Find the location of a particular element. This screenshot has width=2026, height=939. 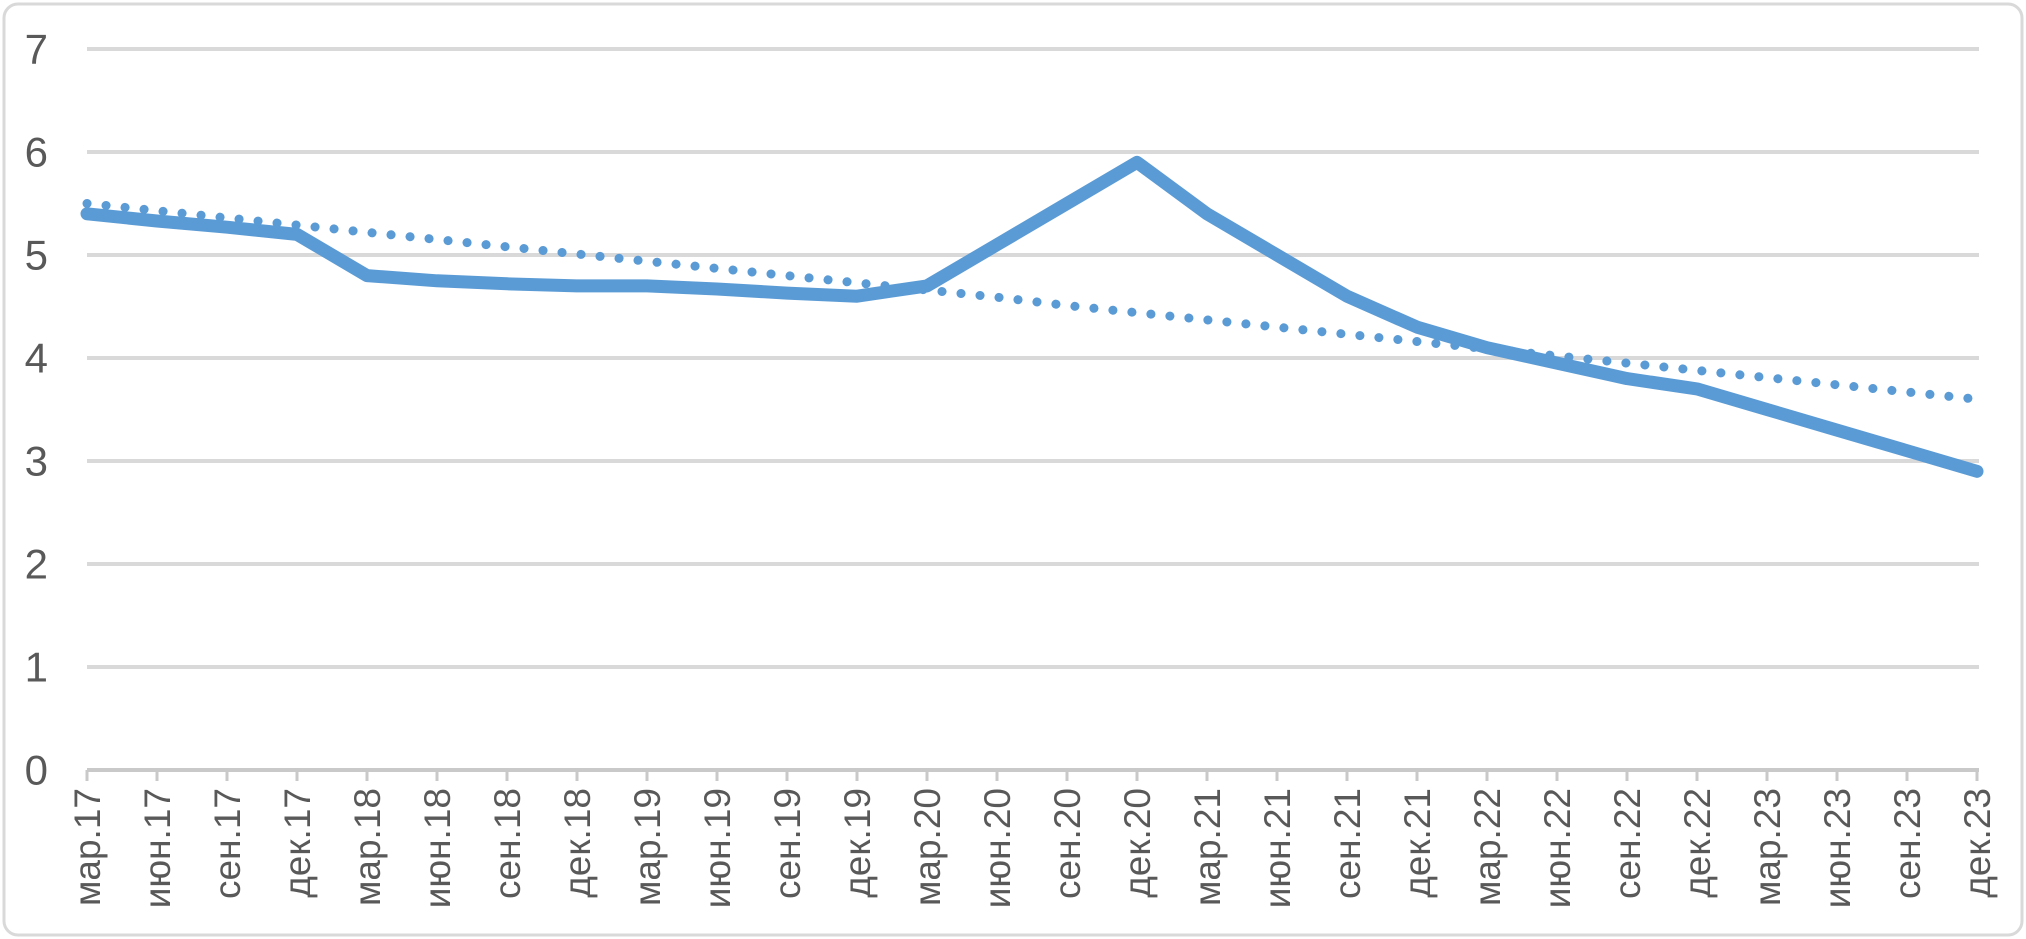

x-axis-label: мар.23 is located at coordinates (1767, 847).